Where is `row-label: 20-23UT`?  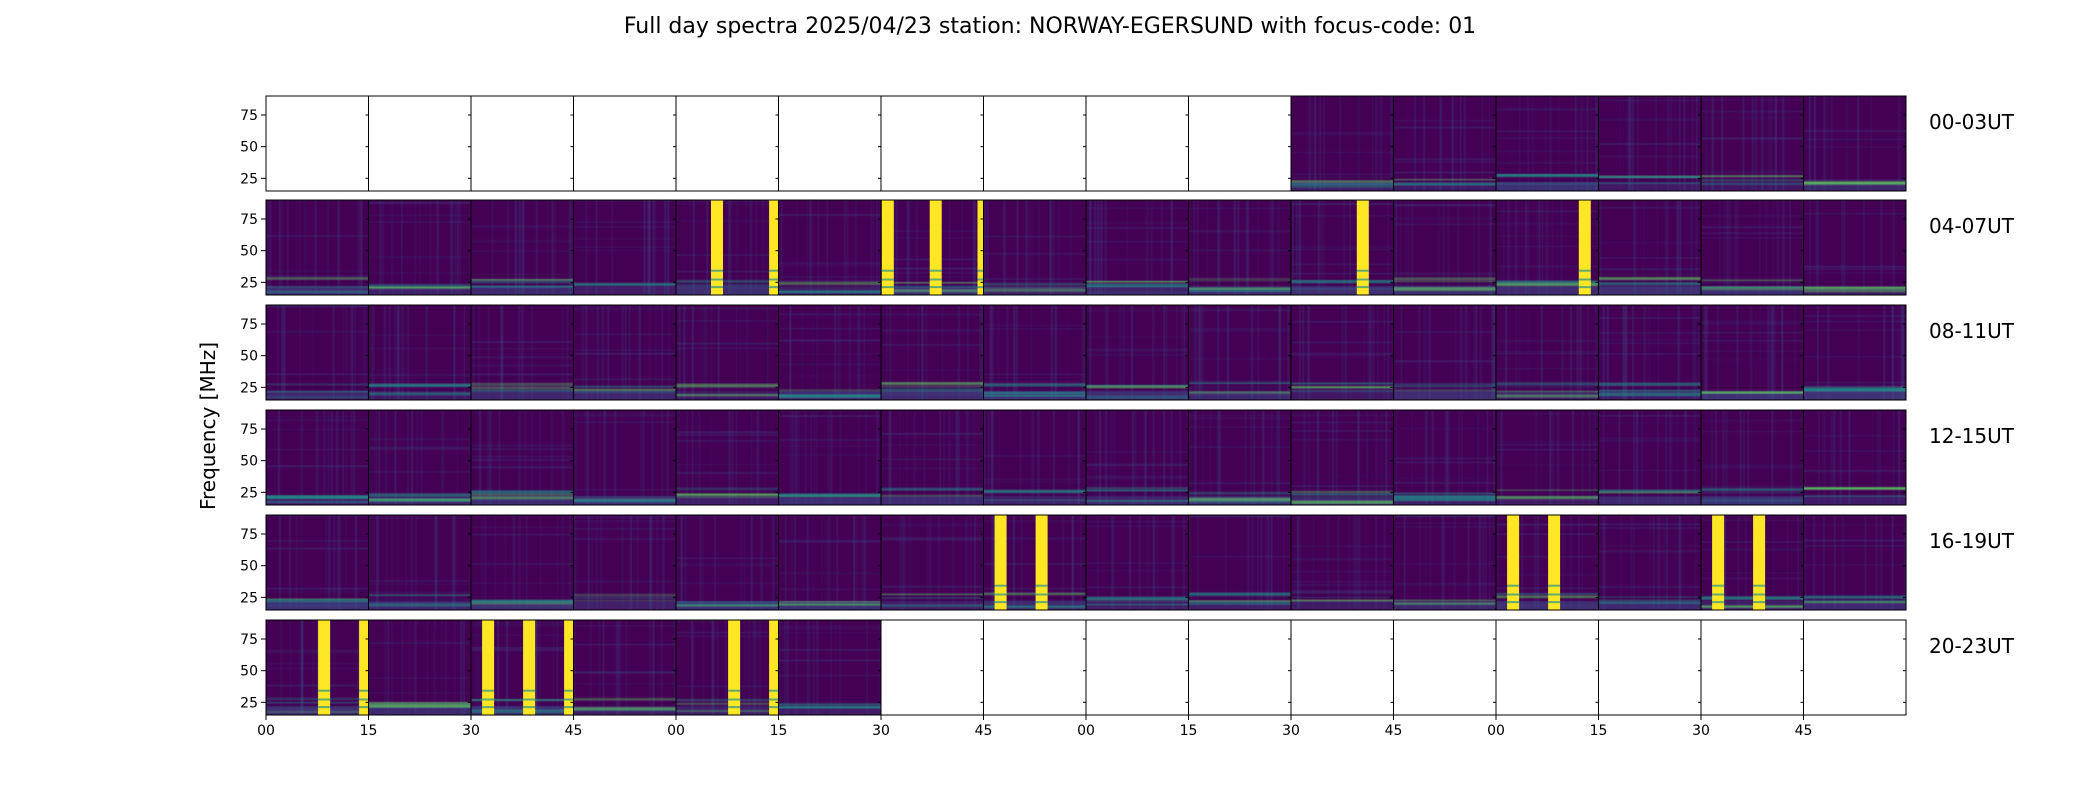 row-label: 20-23UT is located at coordinates (1972, 646).